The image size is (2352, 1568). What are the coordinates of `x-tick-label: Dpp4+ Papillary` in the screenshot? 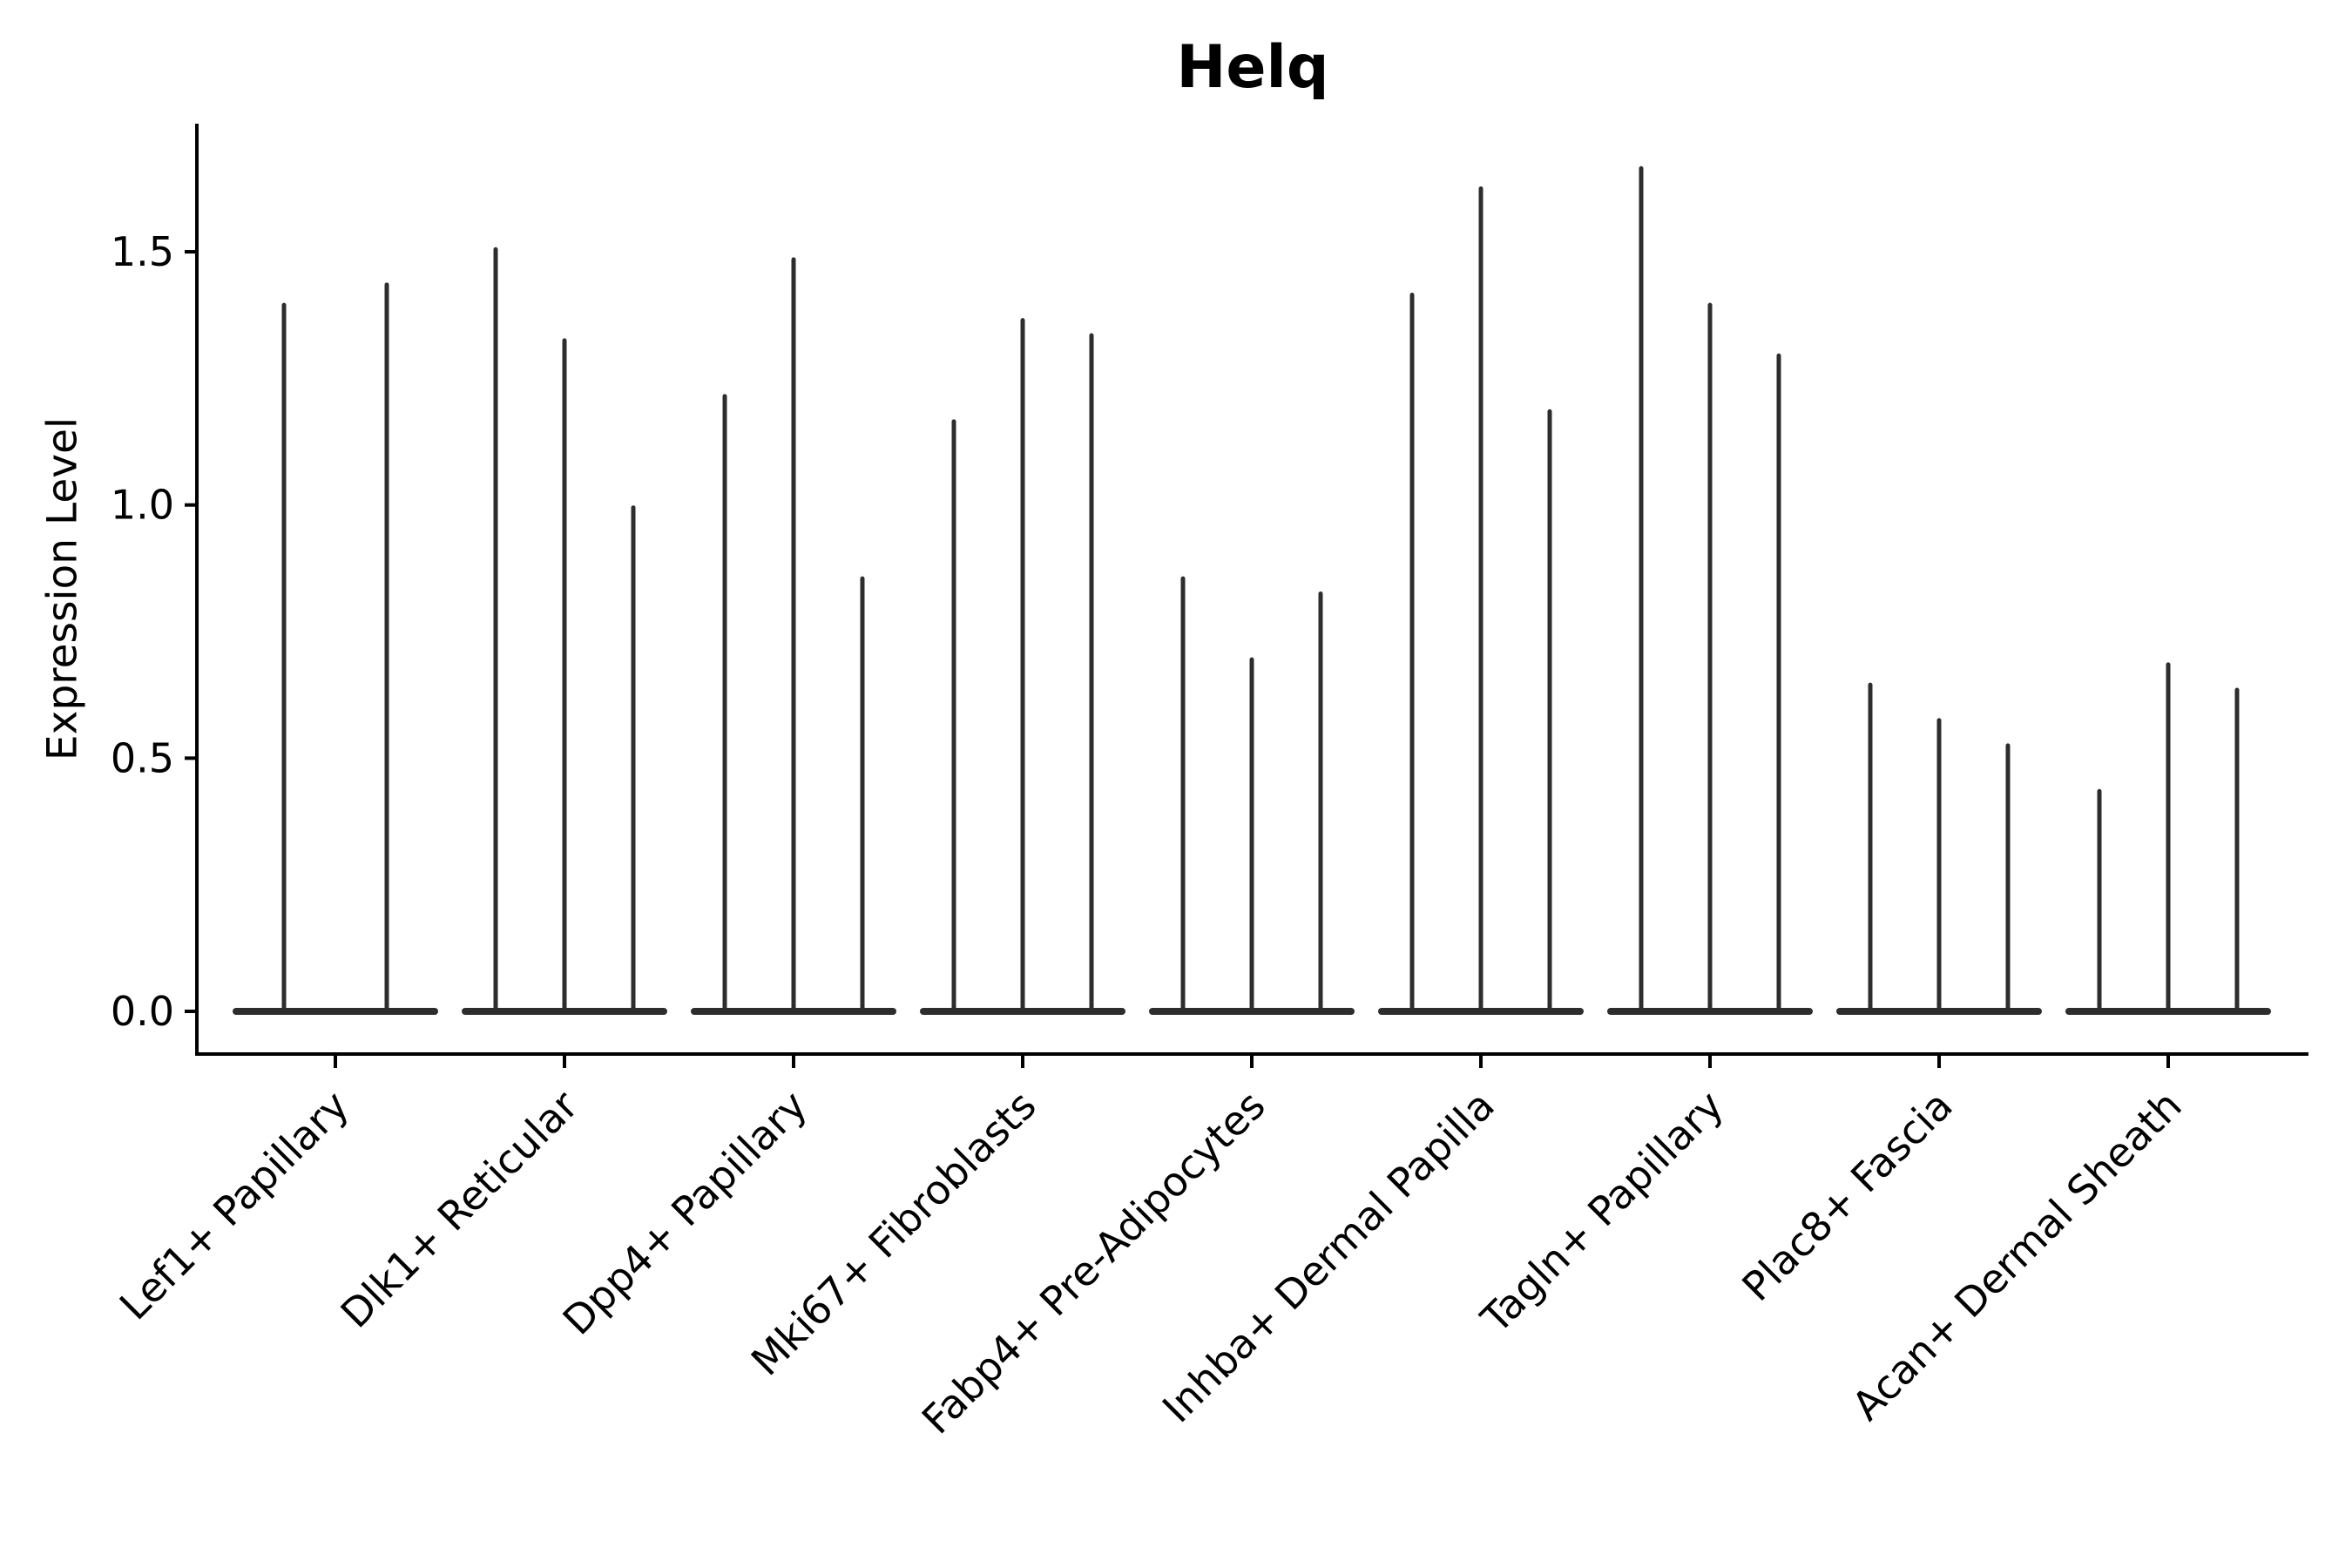 It's located at (685, 1213).